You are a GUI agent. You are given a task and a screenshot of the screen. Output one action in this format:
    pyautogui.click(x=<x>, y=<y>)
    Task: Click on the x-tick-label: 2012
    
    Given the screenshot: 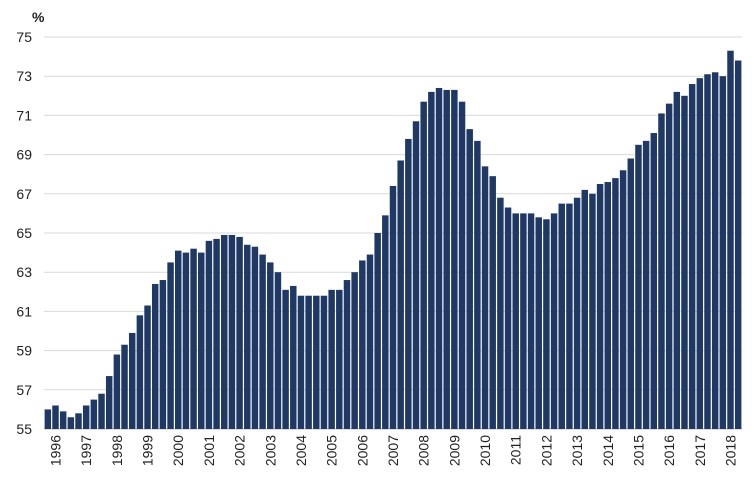 What is the action you would take?
    pyautogui.click(x=546, y=450)
    